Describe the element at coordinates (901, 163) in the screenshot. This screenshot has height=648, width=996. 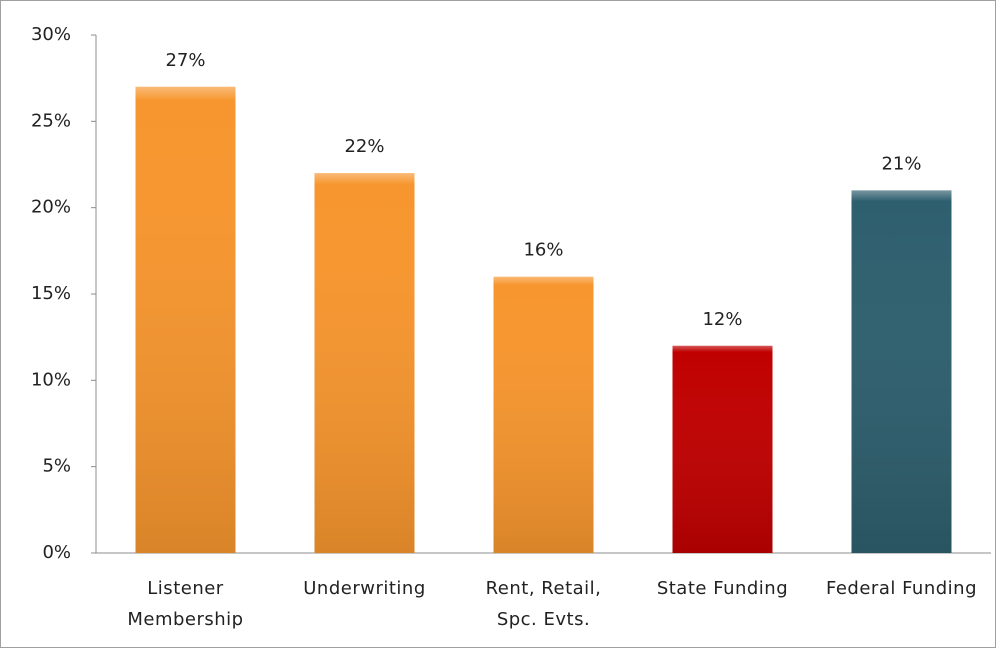
I see `data-label: 21%` at that location.